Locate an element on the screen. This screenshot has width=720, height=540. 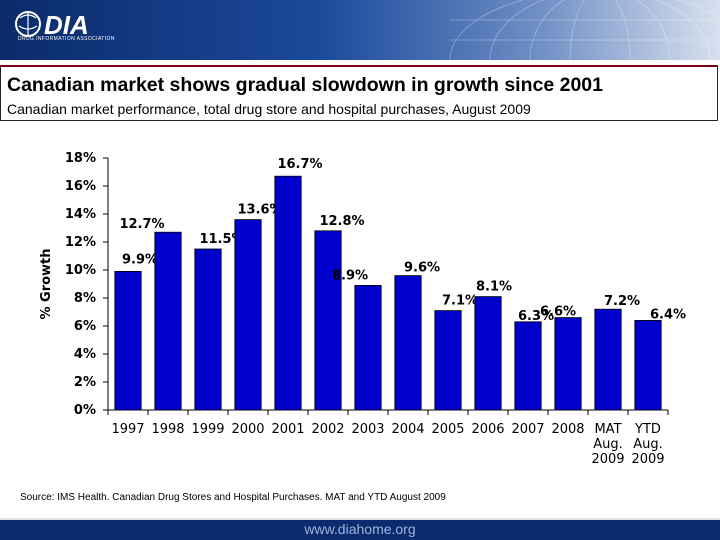
footer-url: www.diahome.org is located at coordinates (360, 529).